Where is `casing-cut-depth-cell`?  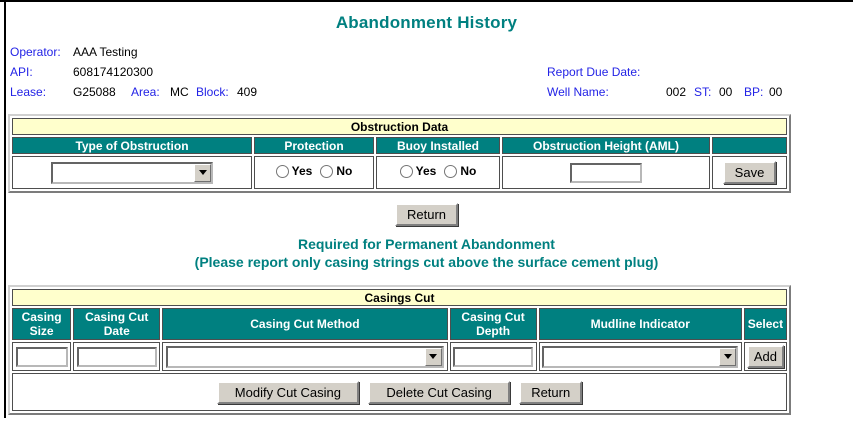
casing-cut-depth-cell is located at coordinates (493, 356).